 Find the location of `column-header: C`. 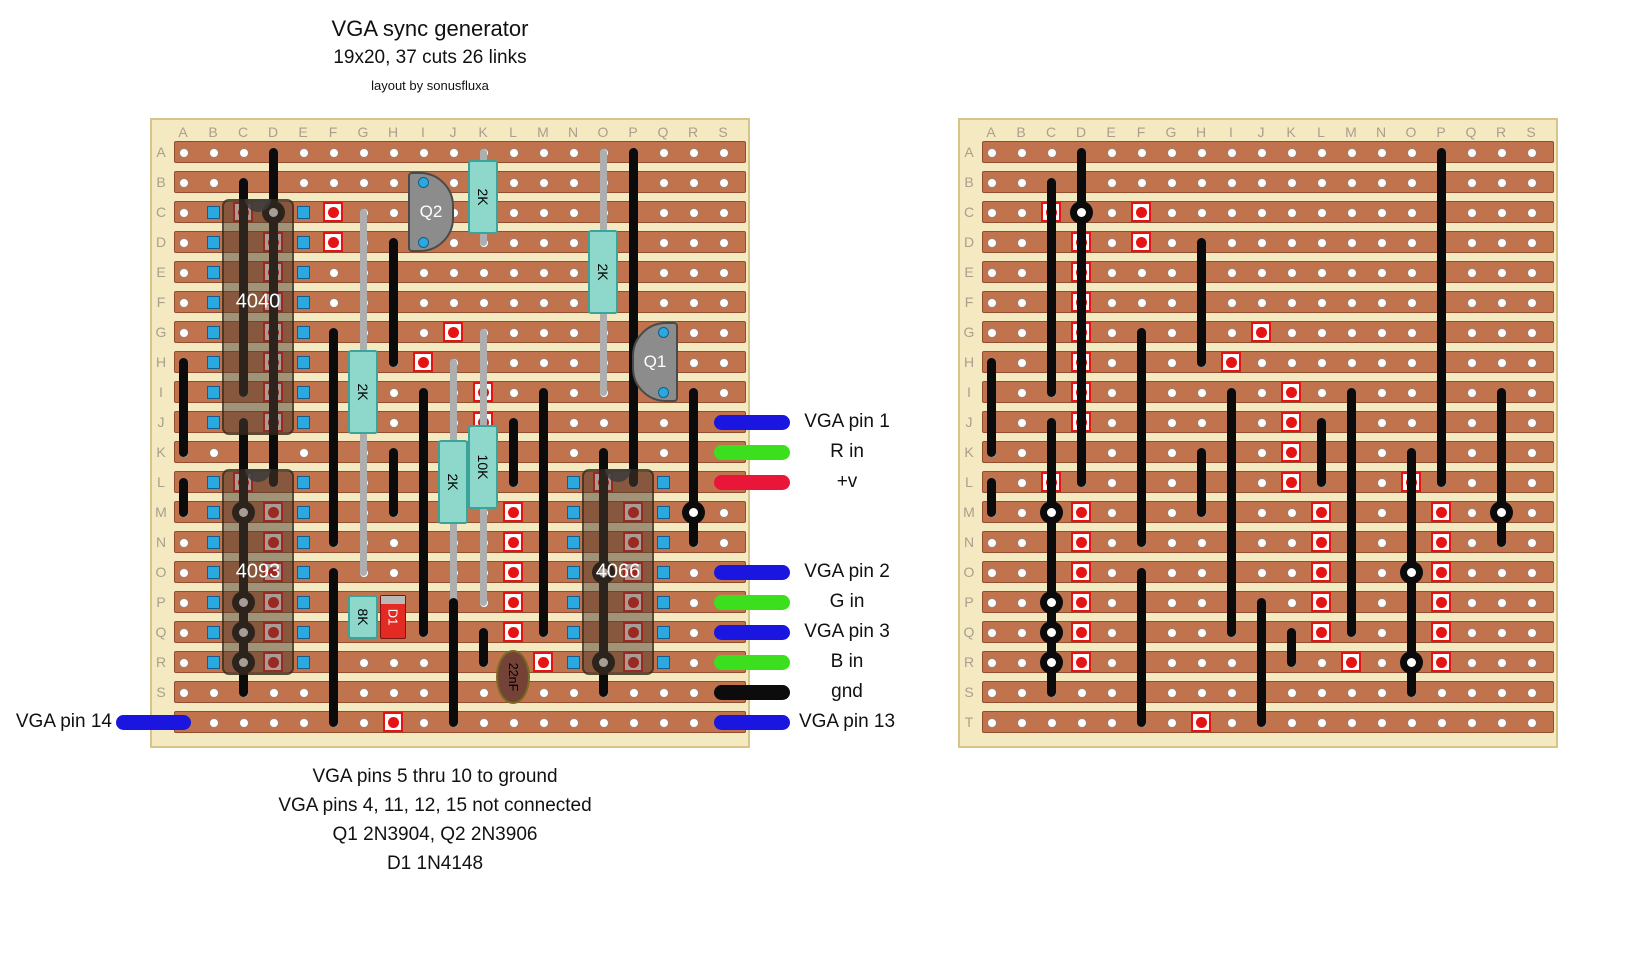

column-header: C is located at coordinates (243, 132).